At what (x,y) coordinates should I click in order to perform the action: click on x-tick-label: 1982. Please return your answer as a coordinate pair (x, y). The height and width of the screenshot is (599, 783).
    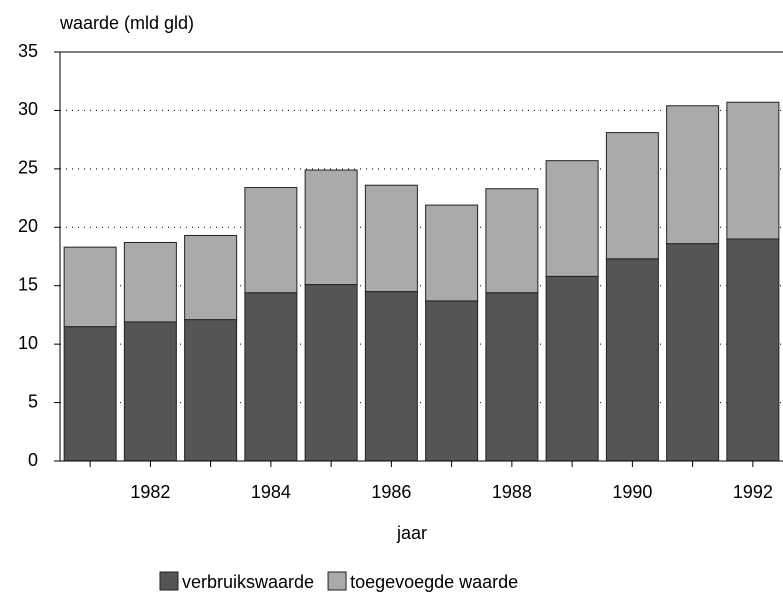
    Looking at the image, I should click on (150, 492).